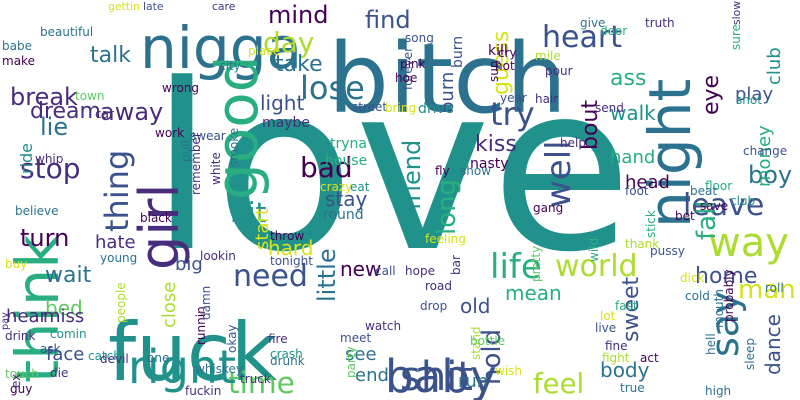 Image resolution: width=800 pixels, height=400 pixels. I want to click on word-swear: swear, so click(208, 136).